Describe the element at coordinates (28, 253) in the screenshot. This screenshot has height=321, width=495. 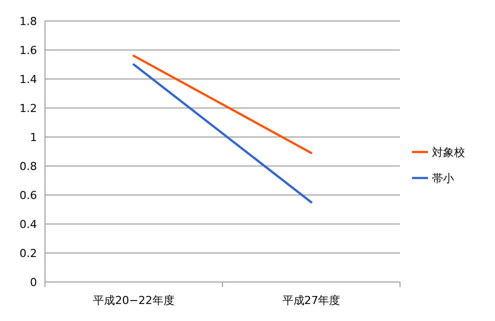
I see `y-tick-label: 0.2` at that location.